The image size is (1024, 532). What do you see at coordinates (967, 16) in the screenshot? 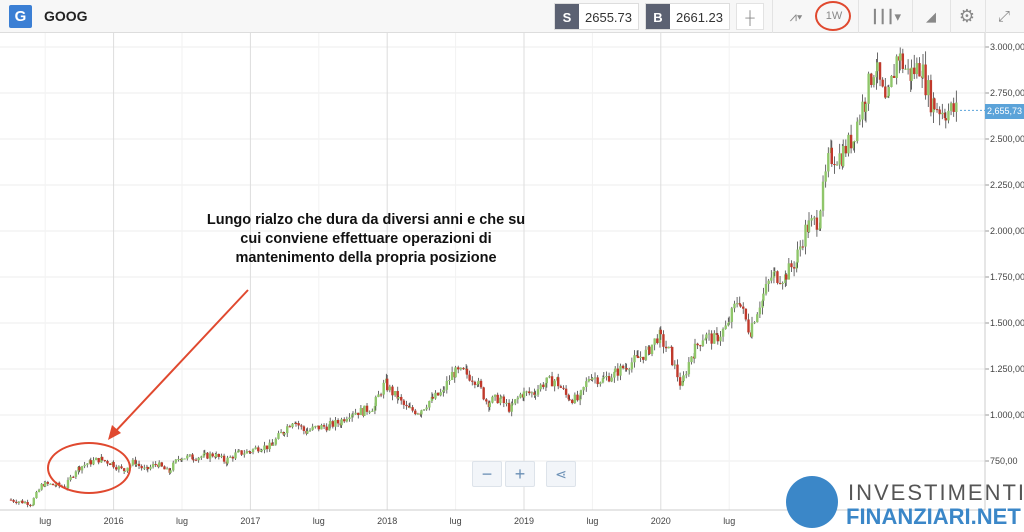
I see `gear-icon: ⚙` at bounding box center [967, 16].